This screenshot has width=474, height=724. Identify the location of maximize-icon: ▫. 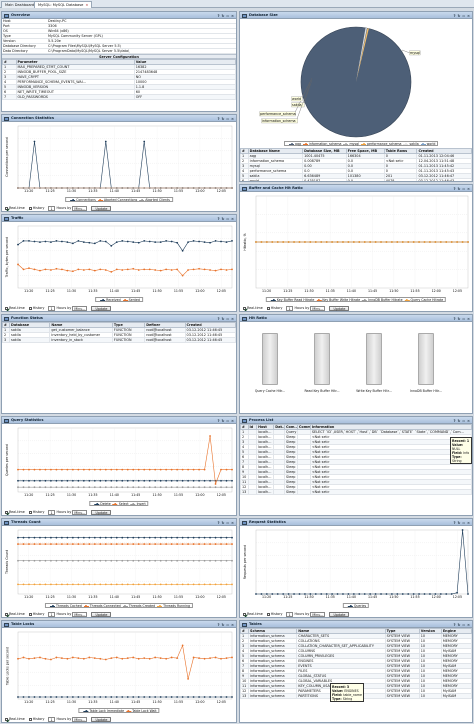
(228, 118).